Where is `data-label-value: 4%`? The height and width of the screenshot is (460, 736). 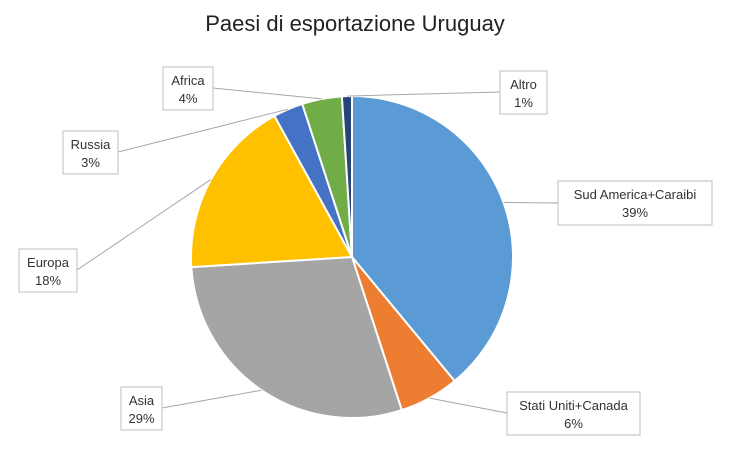
data-label-value: 4% is located at coordinates (188, 98).